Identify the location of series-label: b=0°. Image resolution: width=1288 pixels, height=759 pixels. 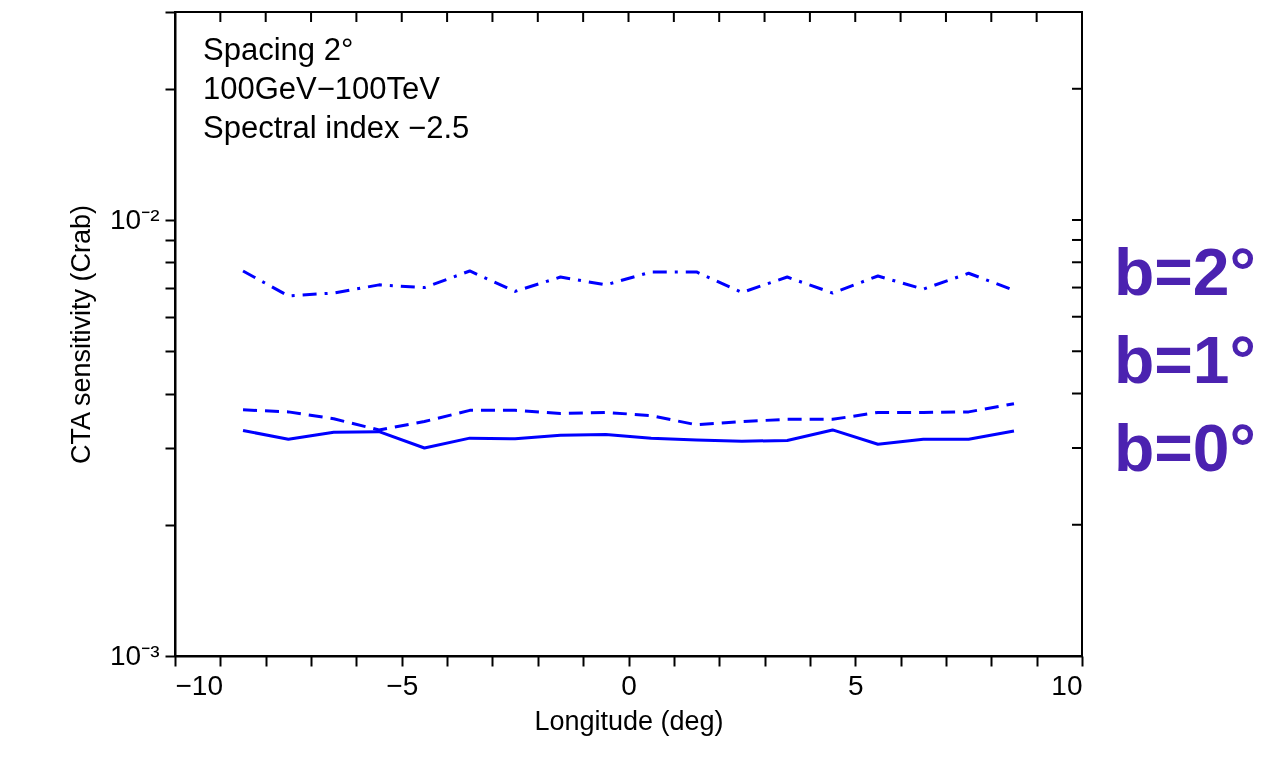
(1185, 448).